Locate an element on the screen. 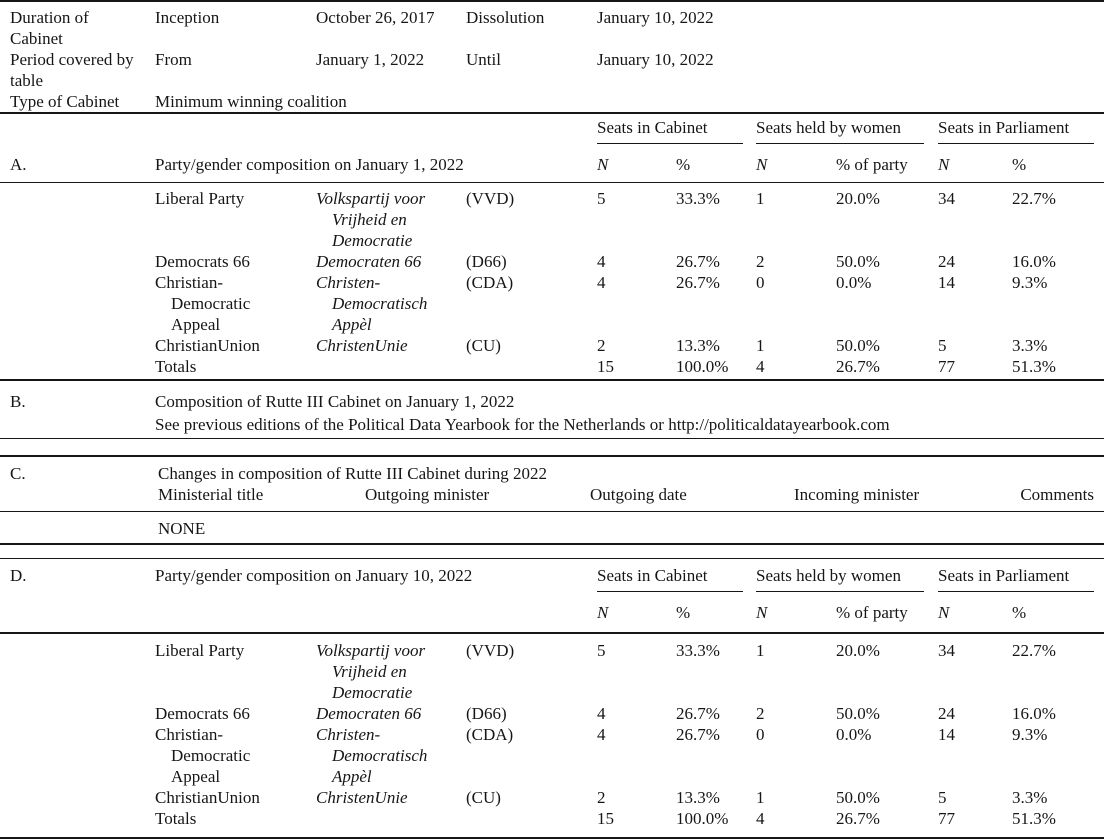 The width and height of the screenshot is (1104, 839). party-name-dutch: Volkspartij voor Vrijheid en Democratie is located at coordinates (371, 219).